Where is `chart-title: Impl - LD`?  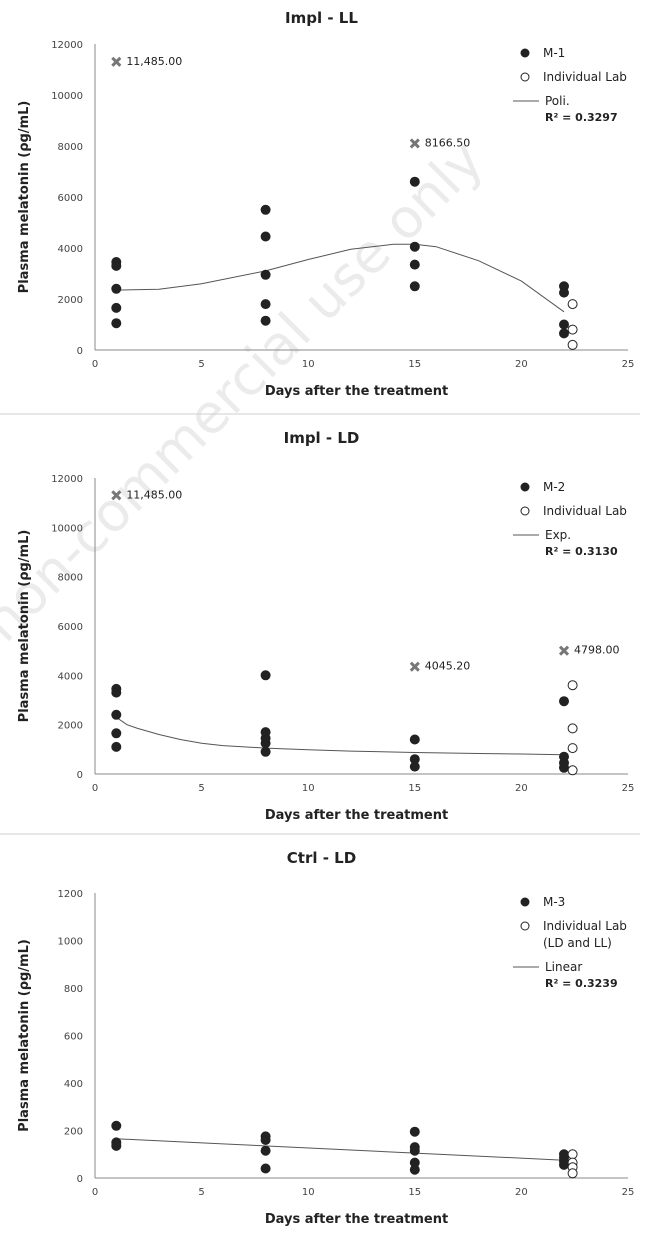
chart-title: Impl - LD is located at coordinates (322, 438).